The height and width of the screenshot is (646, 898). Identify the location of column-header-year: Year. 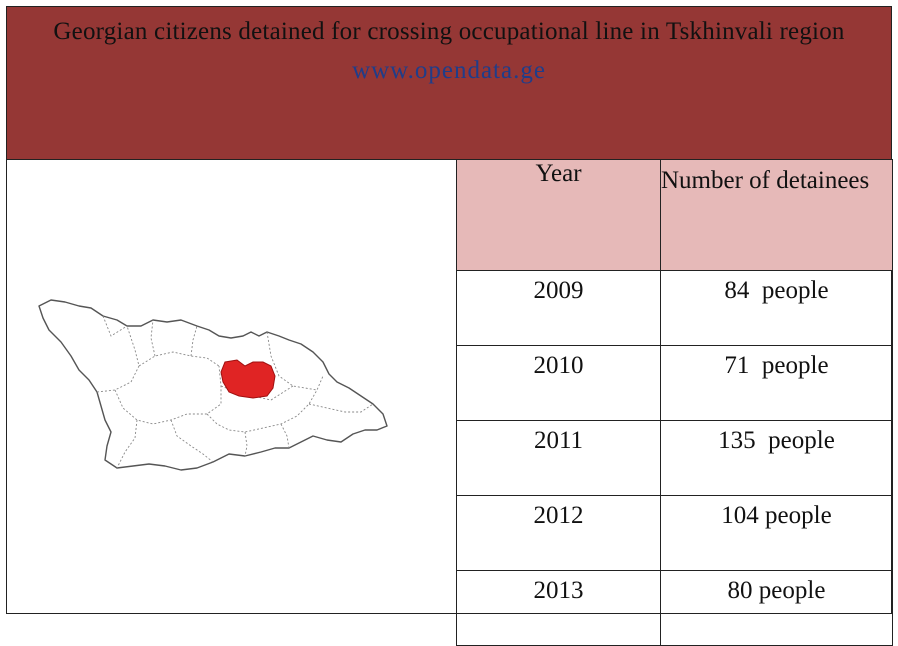
(558, 215).